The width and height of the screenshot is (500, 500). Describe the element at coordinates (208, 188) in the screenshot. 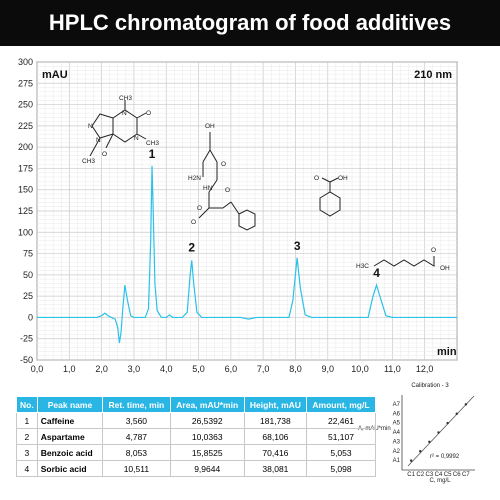

I see `aspartame-atom: HN` at that location.